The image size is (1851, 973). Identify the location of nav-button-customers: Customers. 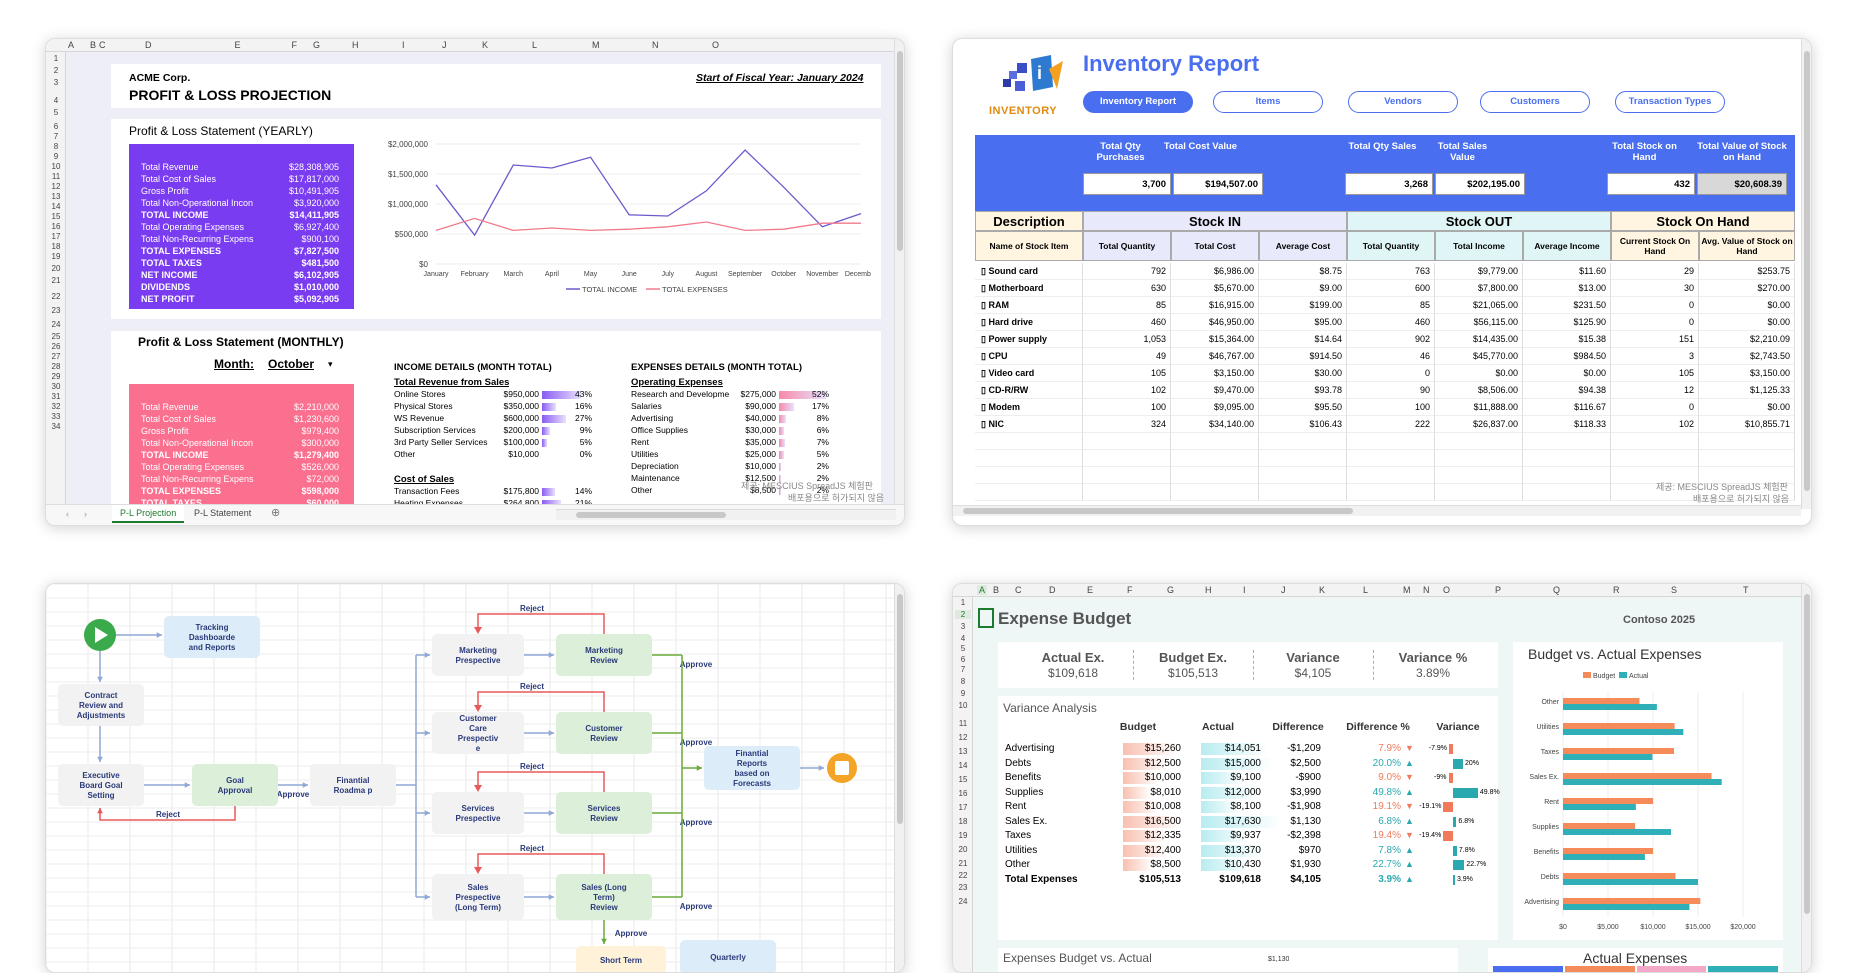
(1535, 102).